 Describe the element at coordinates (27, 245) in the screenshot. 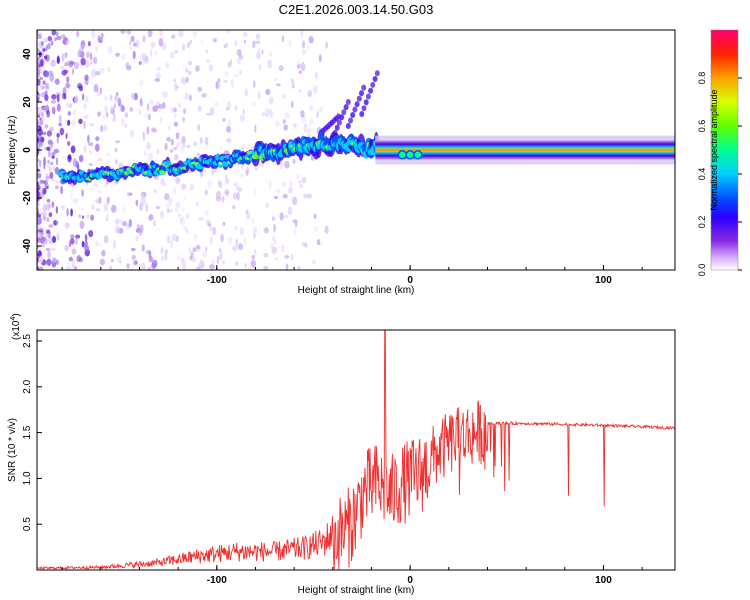

I see `spec-ytick-label: -40` at that location.